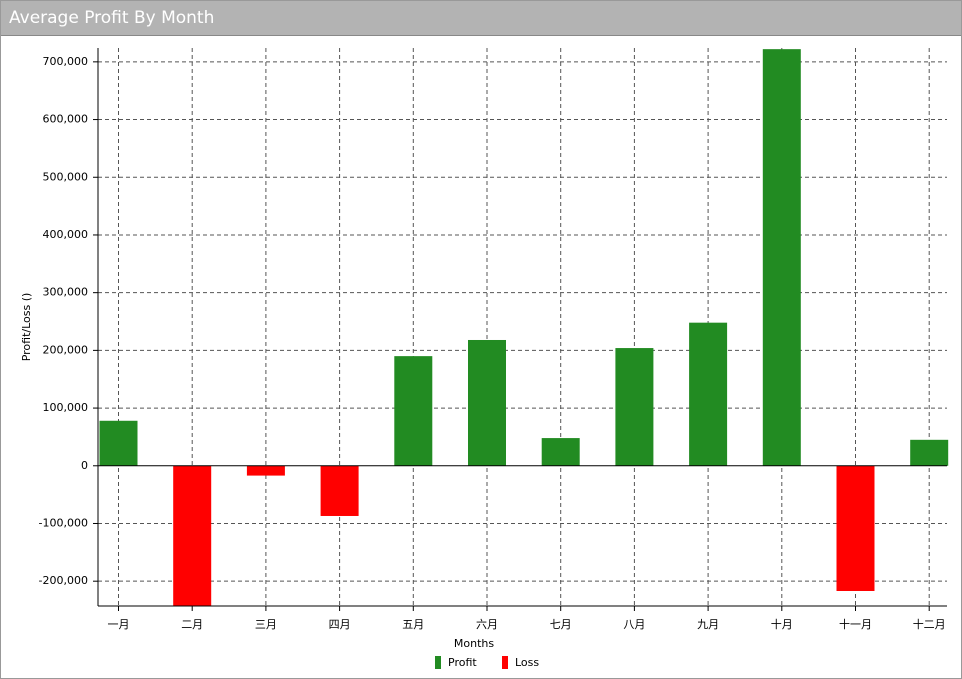 This screenshot has width=962, height=679. What do you see at coordinates (782, 624) in the screenshot?
I see `x-tick-label: 十月` at bounding box center [782, 624].